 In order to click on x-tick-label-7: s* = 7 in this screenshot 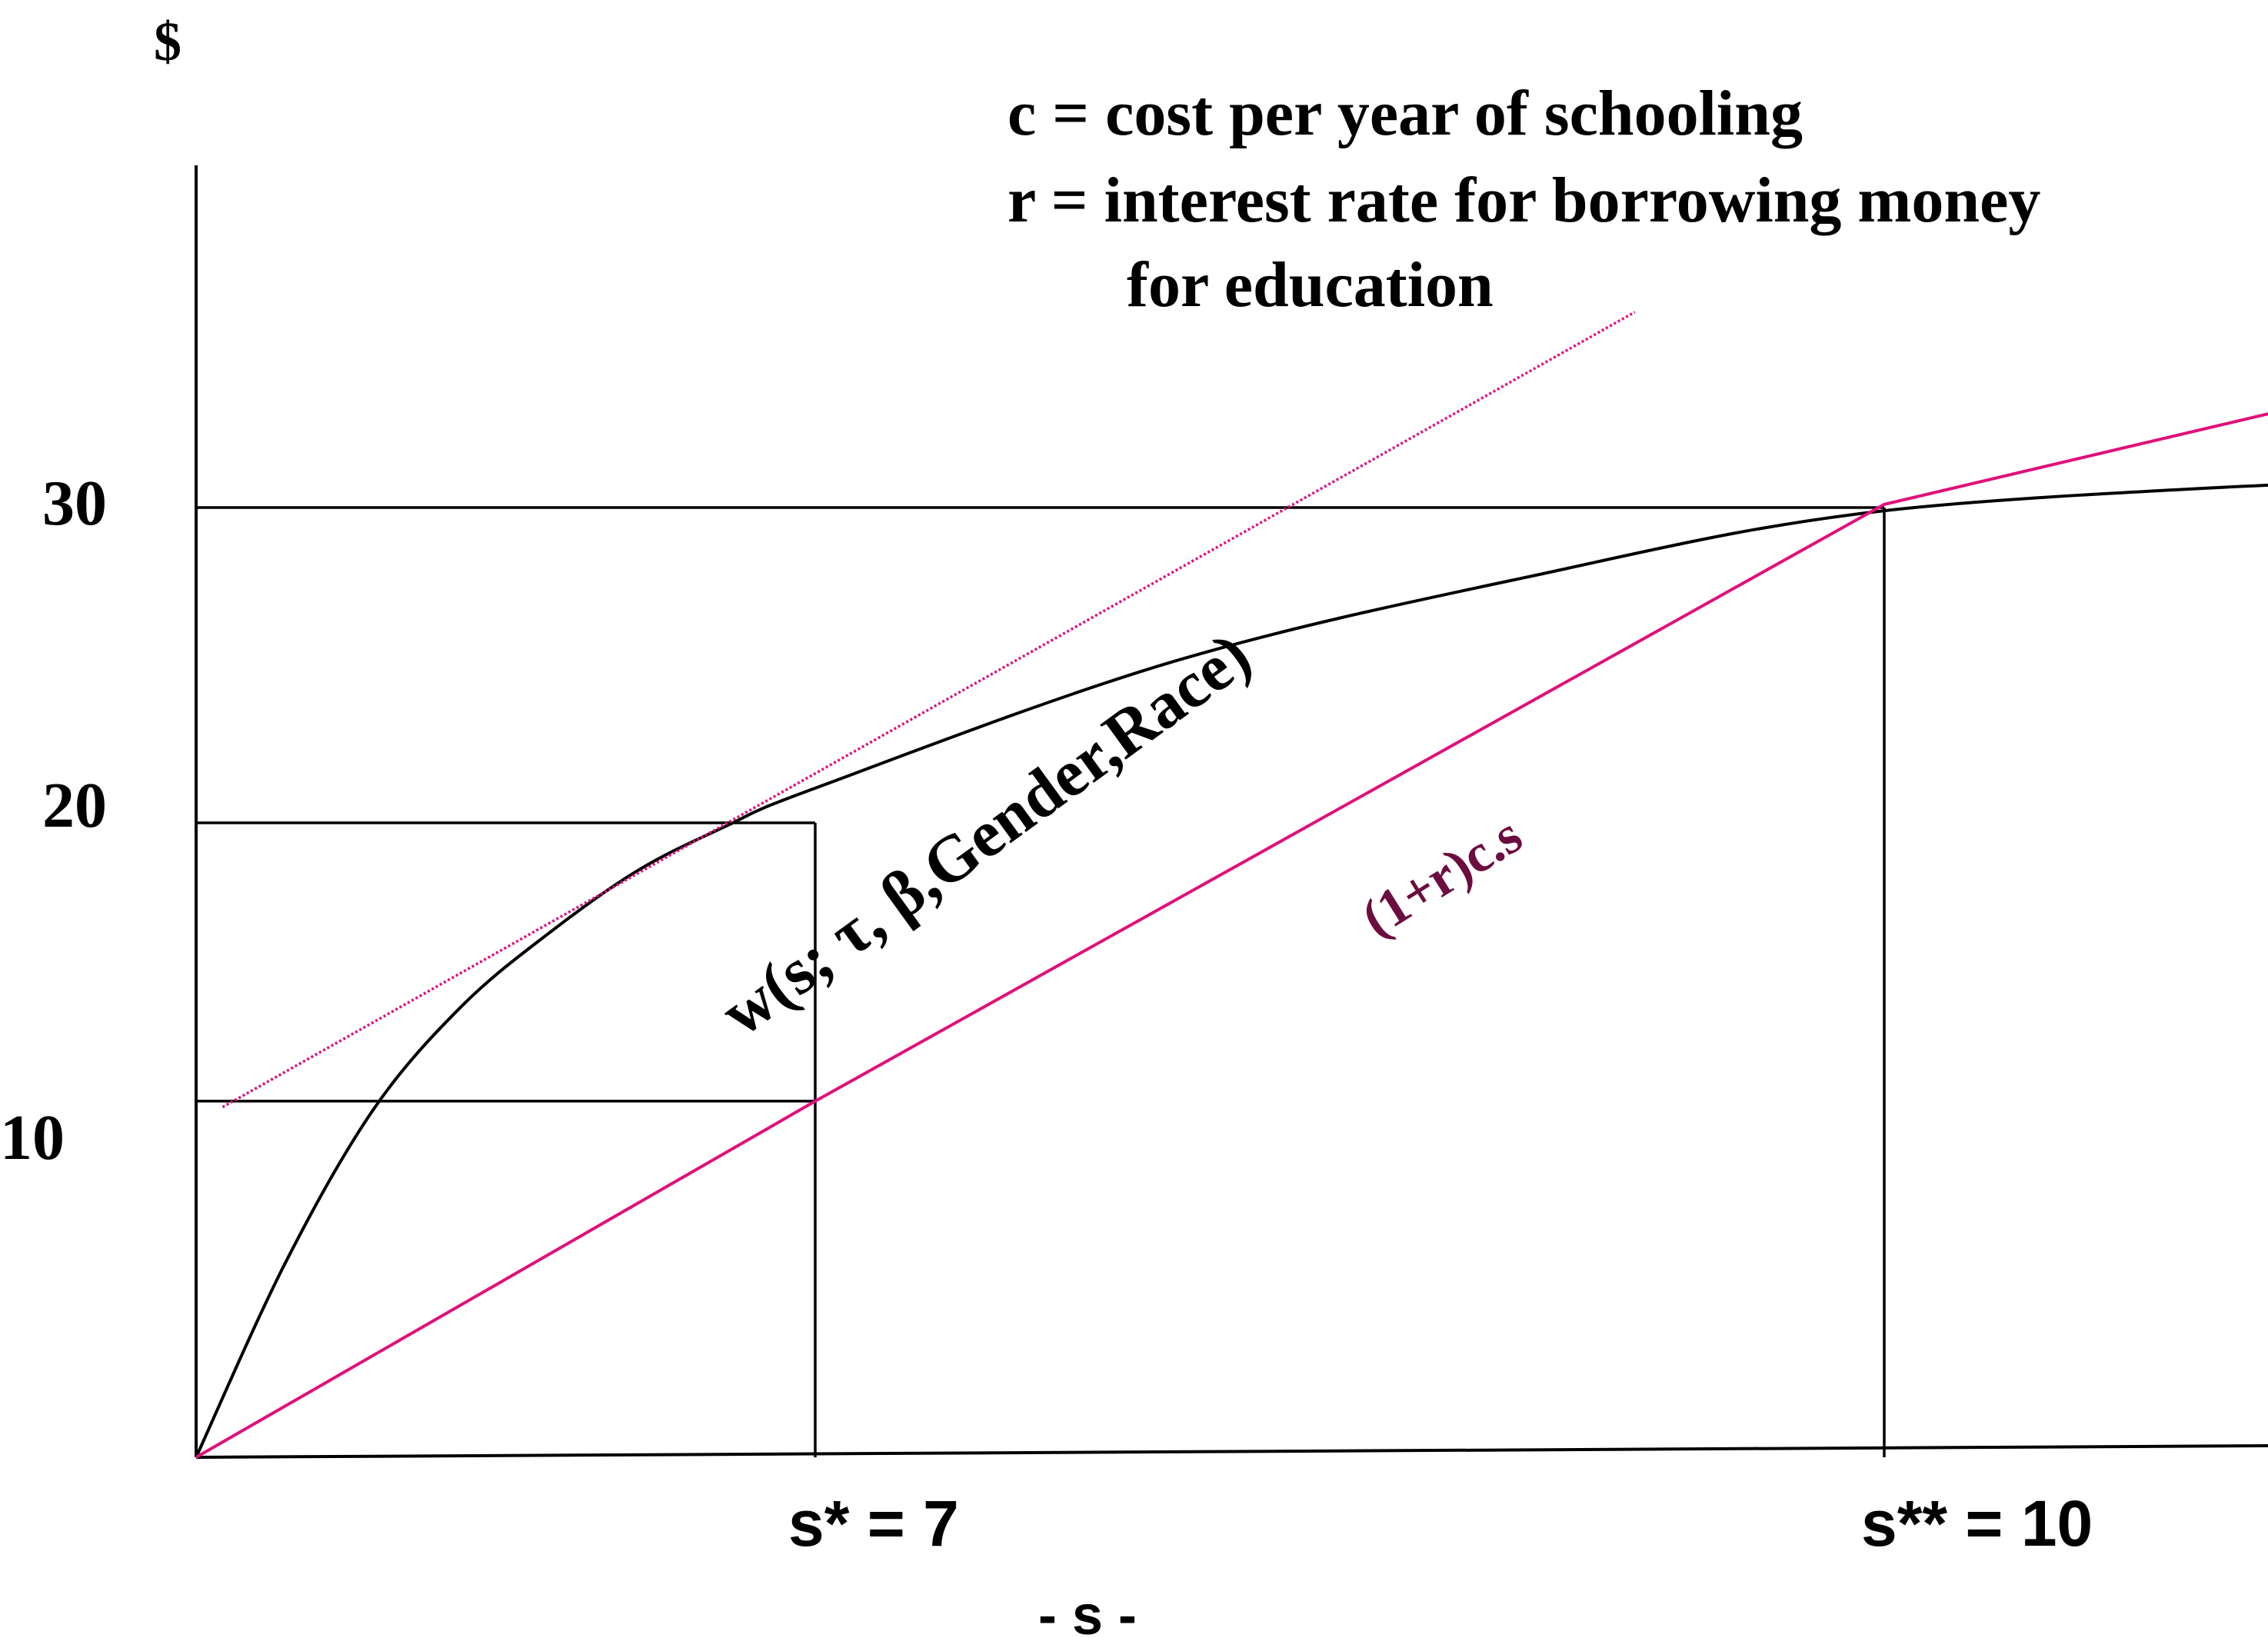, I will do `click(873, 1523)`.